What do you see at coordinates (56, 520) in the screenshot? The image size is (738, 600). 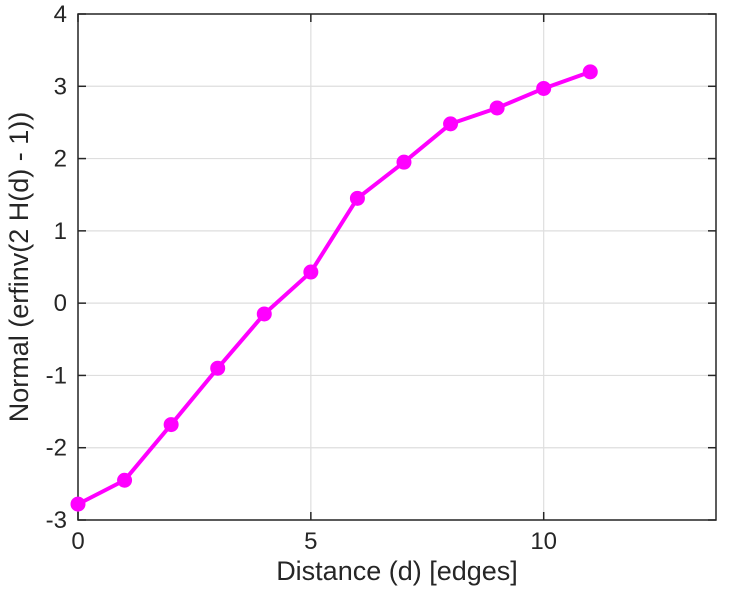 I see `y-tick-label: -3` at bounding box center [56, 520].